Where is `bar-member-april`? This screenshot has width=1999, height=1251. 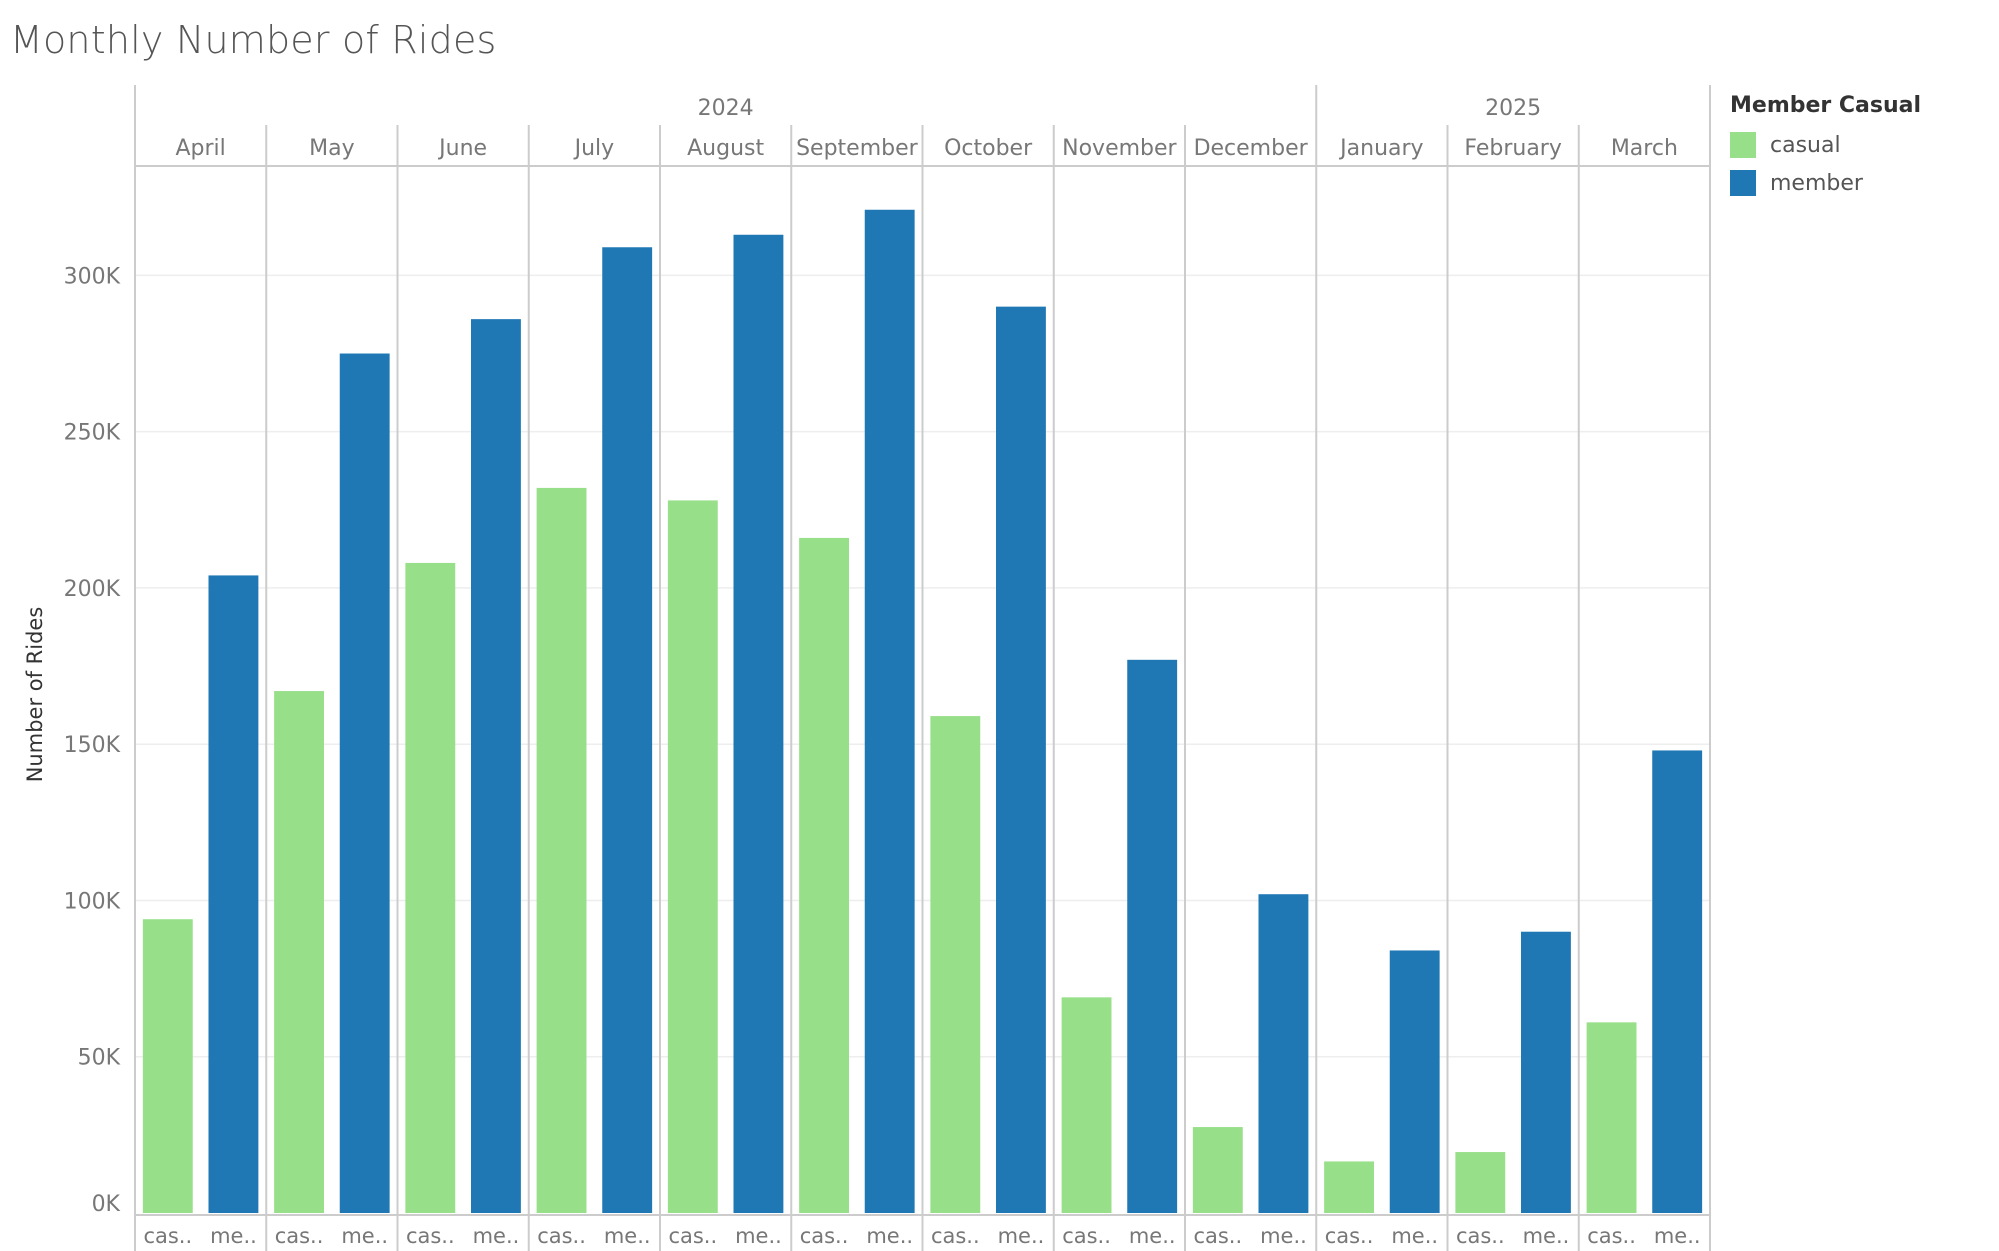
bar-member-april is located at coordinates (233, 894).